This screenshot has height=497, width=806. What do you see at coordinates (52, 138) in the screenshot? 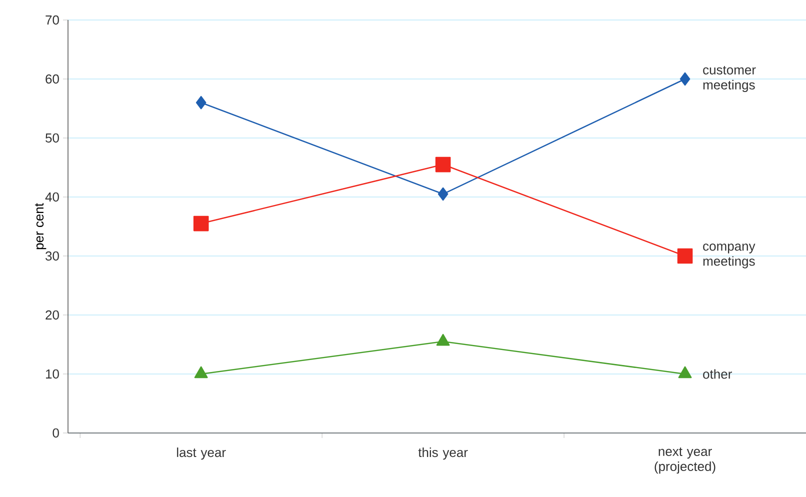
I see `y-tick-label: 50` at bounding box center [52, 138].